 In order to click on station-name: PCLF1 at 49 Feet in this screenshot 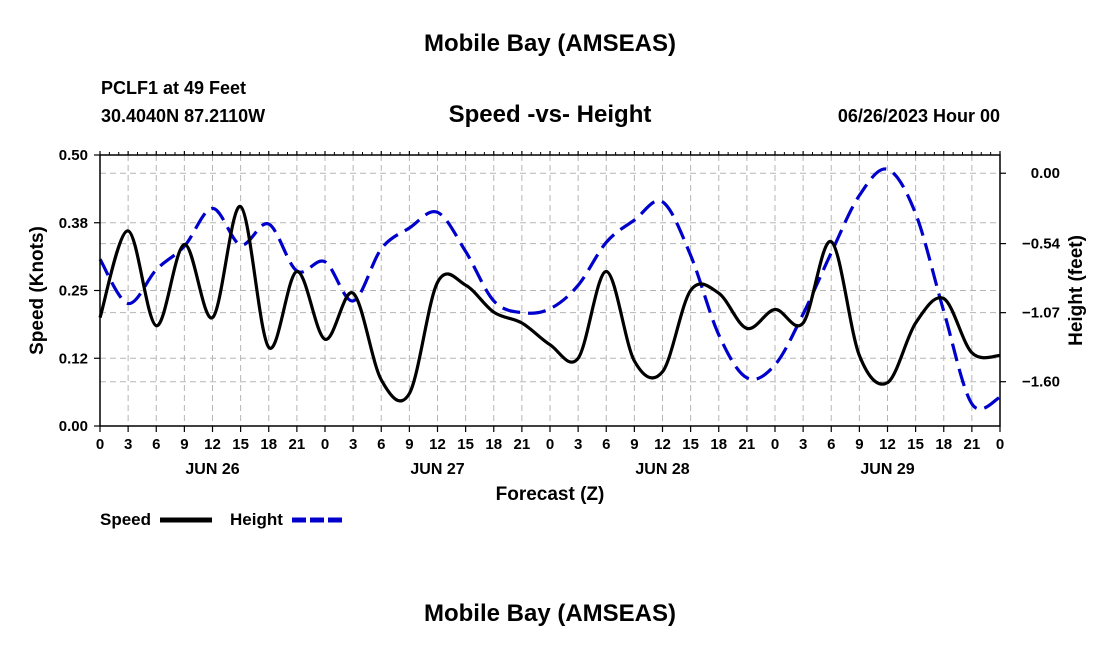, I will do `click(174, 88)`.